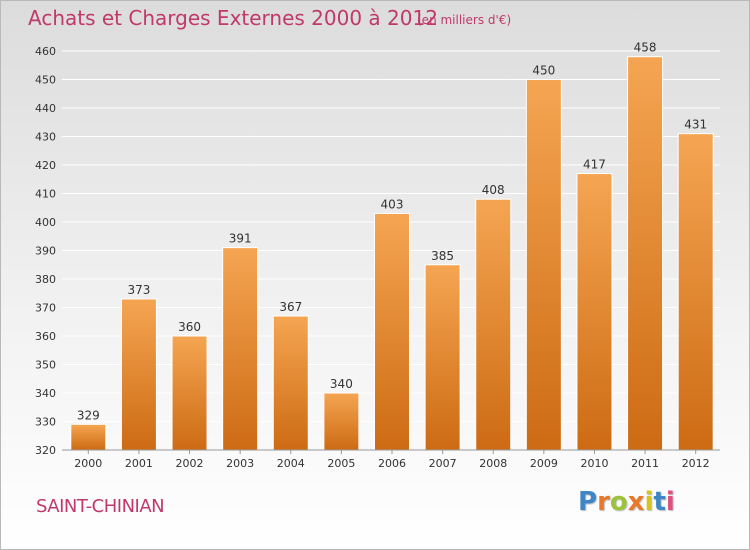  What do you see at coordinates (392, 331) in the screenshot?
I see `bar-2006` at bounding box center [392, 331].